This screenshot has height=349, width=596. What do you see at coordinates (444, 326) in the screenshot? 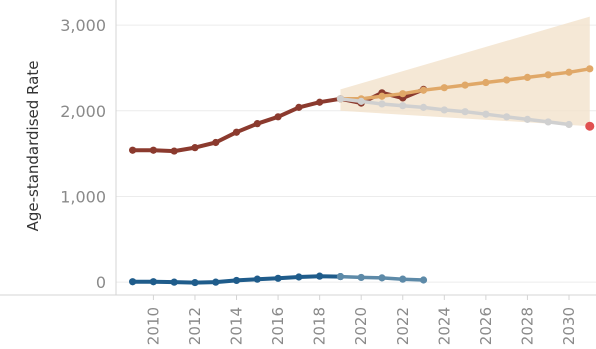
I see `x-tick-label: 2024` at bounding box center [444, 326].